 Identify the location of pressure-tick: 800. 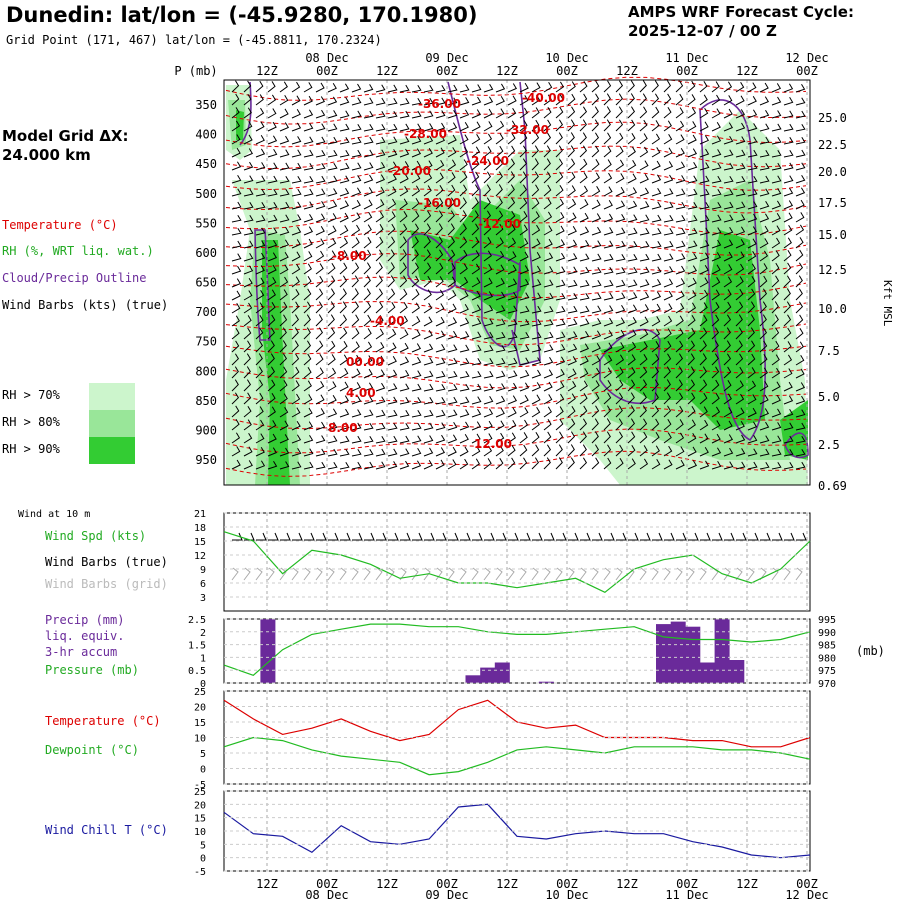
(206, 371).